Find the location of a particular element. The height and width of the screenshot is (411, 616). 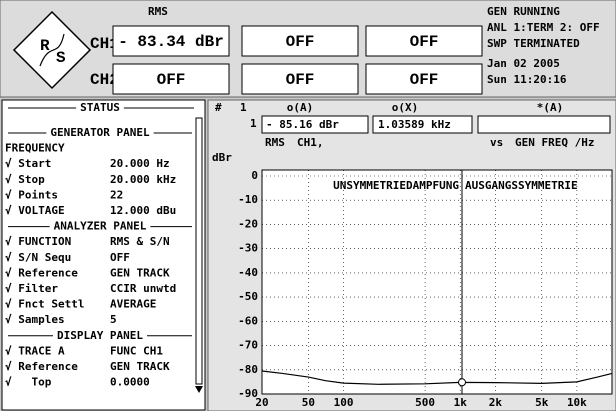

item-label: FREQUENCY is located at coordinates (35, 148).